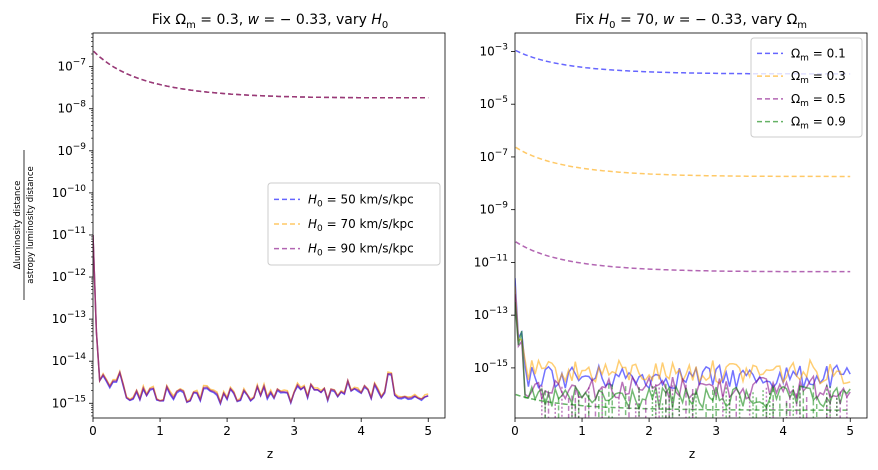  What do you see at coordinates (69, 360) in the screenshot?
I see `ytick-label-0: 10⁻¹⁴` at bounding box center [69, 360].